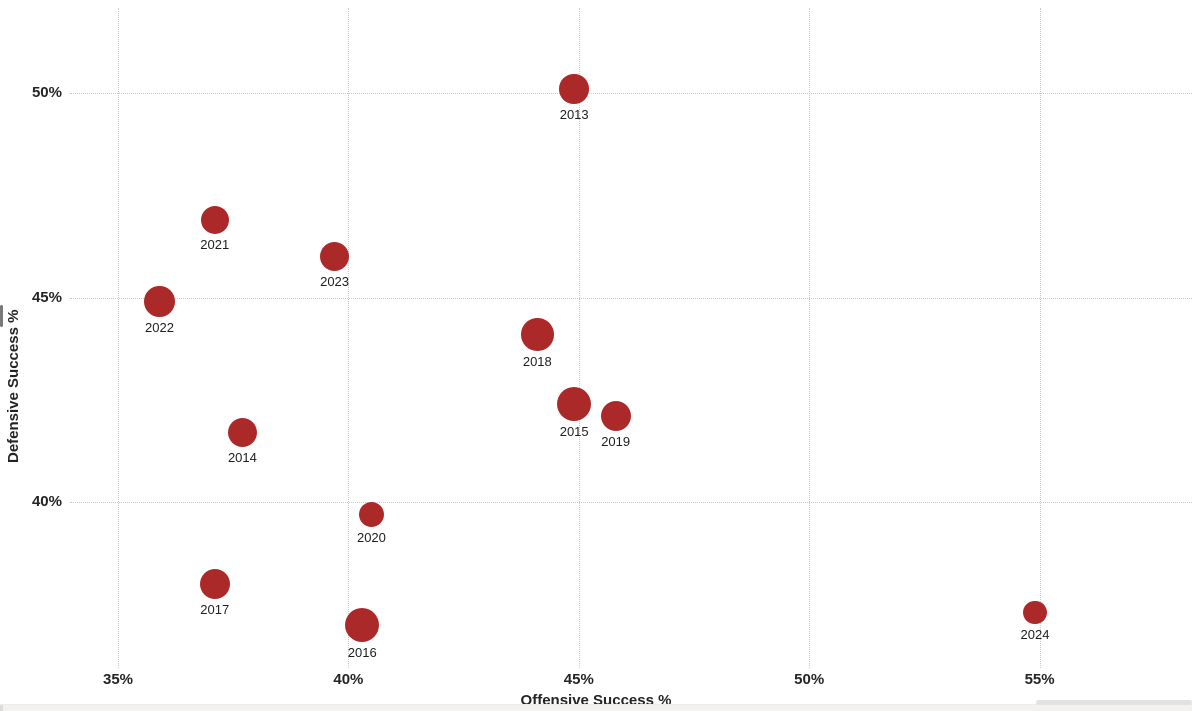  What do you see at coordinates (810, 338) in the screenshot?
I see `x-gridline-50%` at bounding box center [810, 338].